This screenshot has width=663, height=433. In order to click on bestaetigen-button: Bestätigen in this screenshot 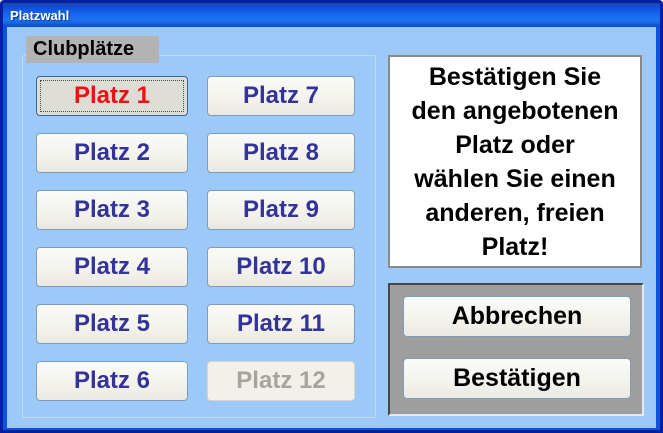, I will do `click(517, 378)`.